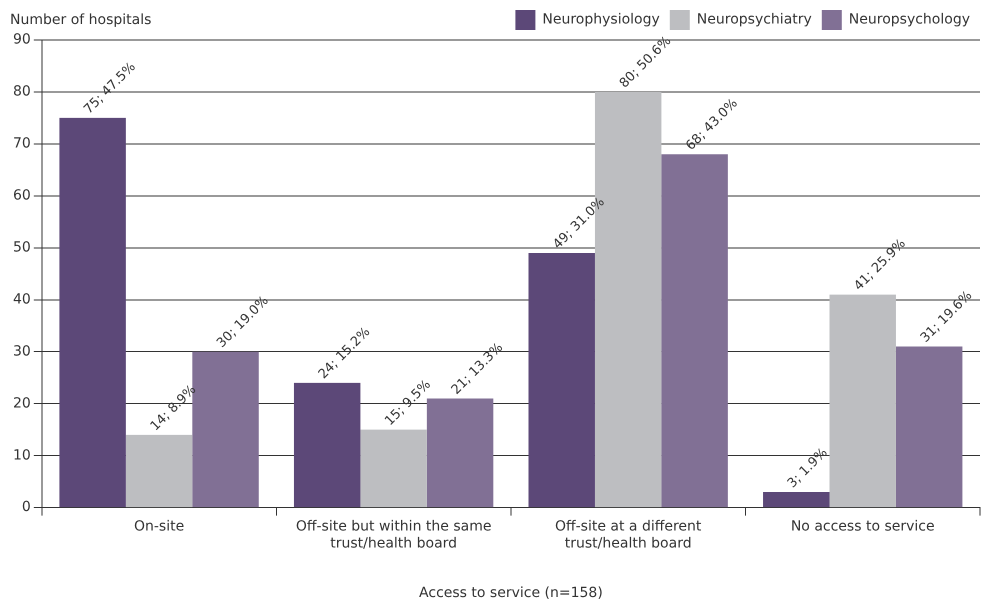  What do you see at coordinates (511, 593) in the screenshot?
I see `x-axis-title: Access to service (n=158)` at bounding box center [511, 593].